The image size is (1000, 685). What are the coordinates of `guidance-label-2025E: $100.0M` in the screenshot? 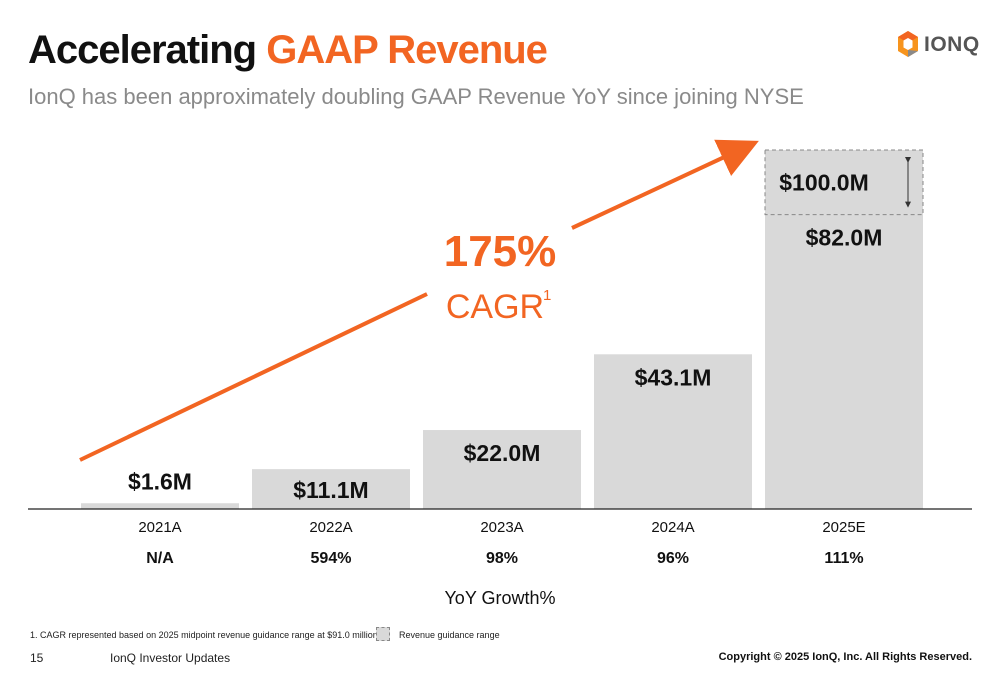 It's located at (824, 182).